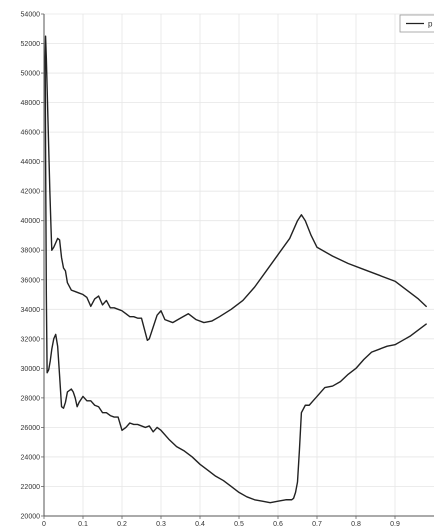  Describe the element at coordinates (31, 221) in the screenshot. I see `y-tick-label: 40000` at that location.